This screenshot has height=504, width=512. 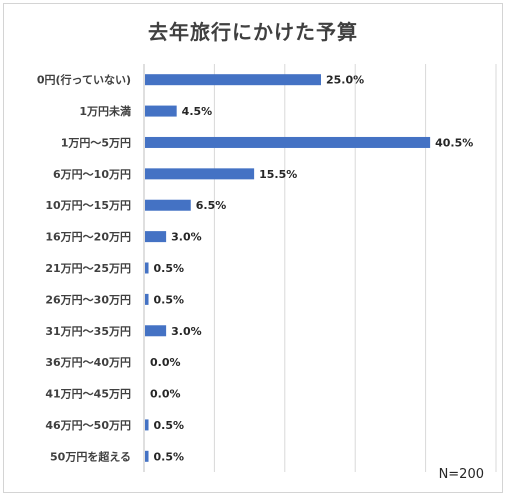 What do you see at coordinates (88, 237) in the screenshot?
I see `category-label: 16万円～20万円` at bounding box center [88, 237].